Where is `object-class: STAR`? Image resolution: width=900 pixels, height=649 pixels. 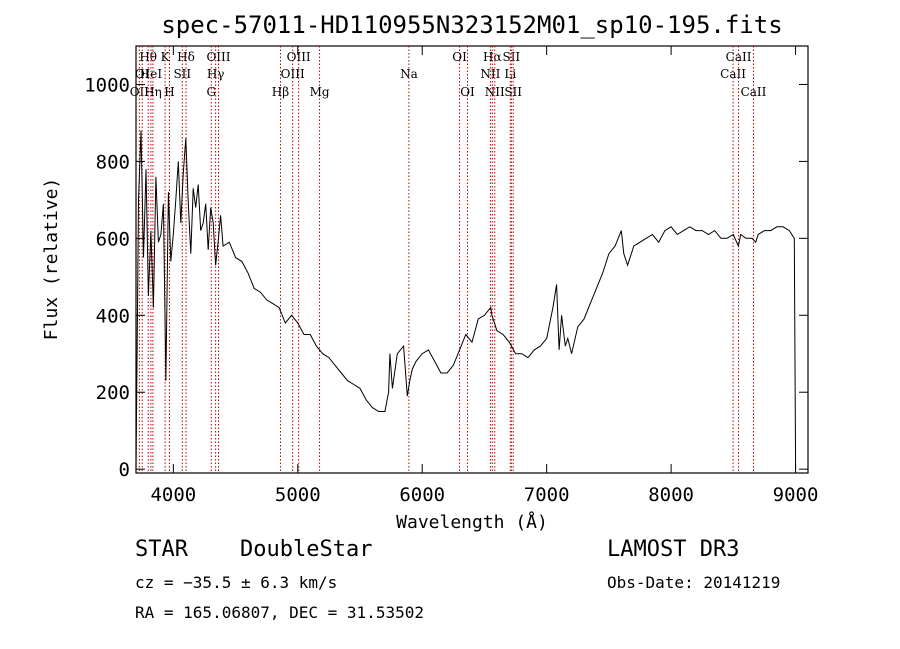
object-class: STAR is located at coordinates (161, 549).